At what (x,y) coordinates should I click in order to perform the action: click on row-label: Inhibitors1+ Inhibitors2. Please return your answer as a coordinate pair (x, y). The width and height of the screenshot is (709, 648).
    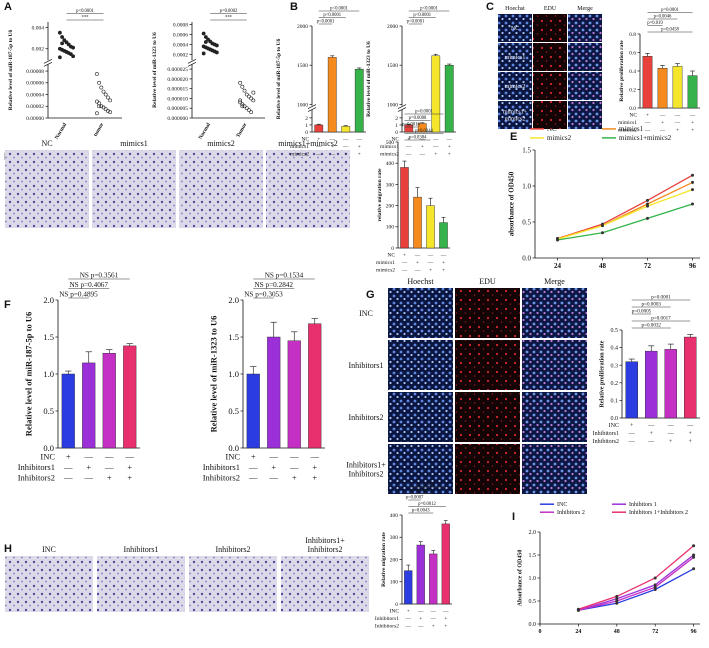
    Looking at the image, I should click on (366, 470).